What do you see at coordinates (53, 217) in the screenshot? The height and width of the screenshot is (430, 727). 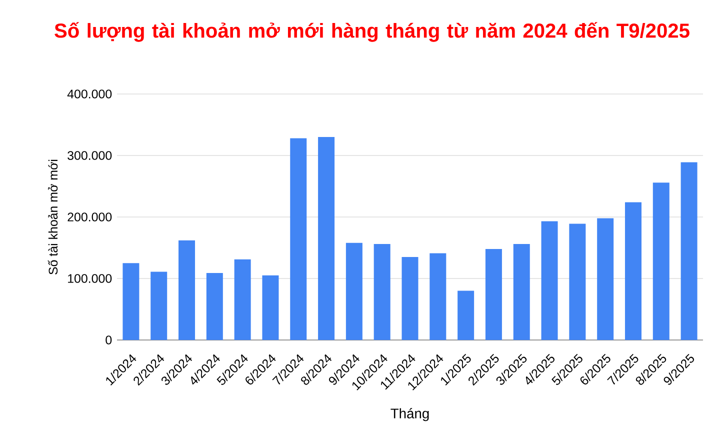 I see `y-axis-title: Số tài khoản mở mới` at bounding box center [53, 217].